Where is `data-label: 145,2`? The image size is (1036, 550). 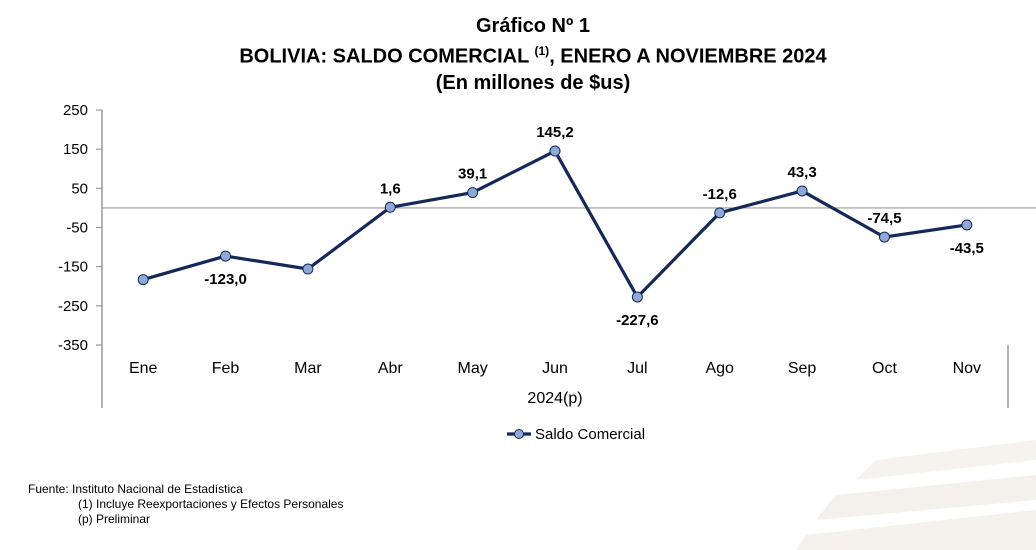
data-label: 145,2 is located at coordinates (555, 132).